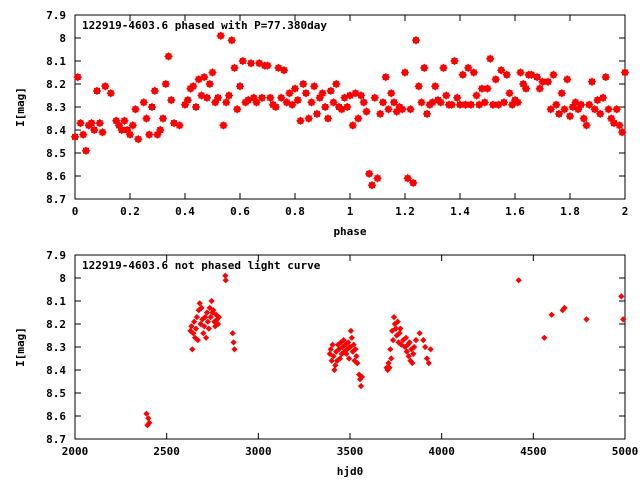 This screenshot has height=480, width=640. I want to click on x-tick-label: 2500, so click(166, 451).